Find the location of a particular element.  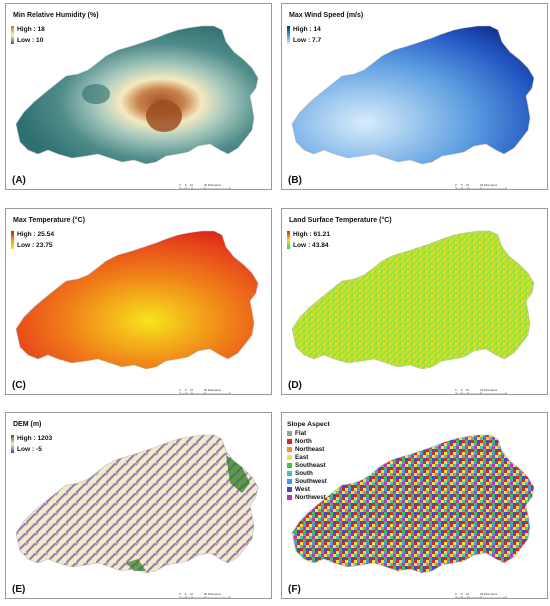

panel-label: (E) is located at coordinates (19, 589).